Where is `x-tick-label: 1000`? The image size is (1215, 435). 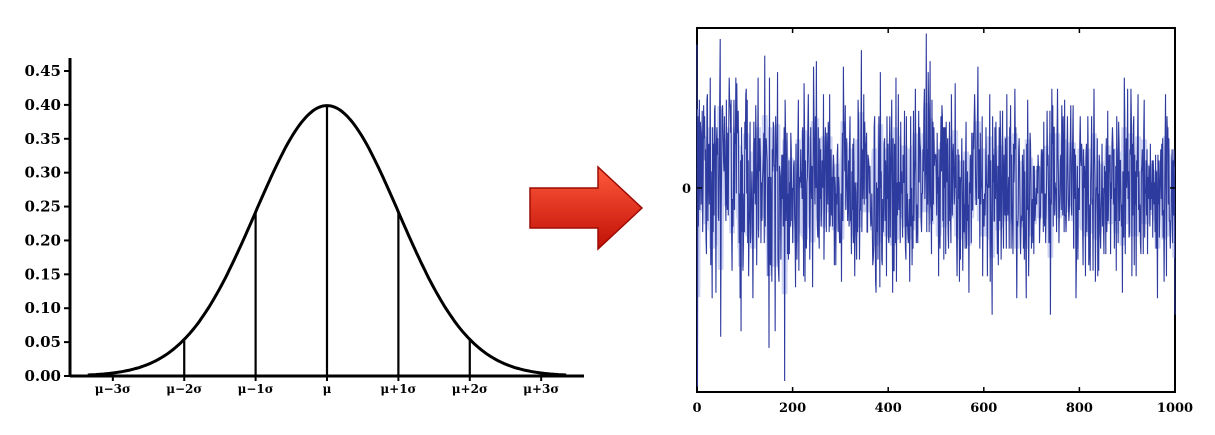
x-tick-label: 1000 is located at coordinates (1175, 408).